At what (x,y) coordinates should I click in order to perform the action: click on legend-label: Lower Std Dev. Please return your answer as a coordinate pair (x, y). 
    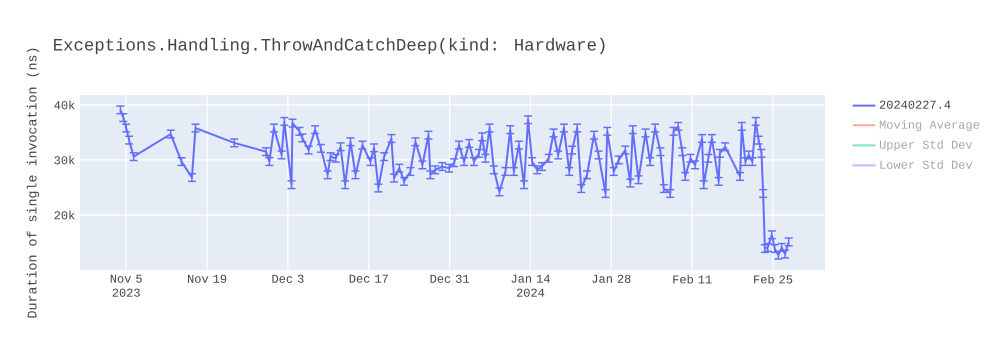
    Looking at the image, I should click on (926, 164).